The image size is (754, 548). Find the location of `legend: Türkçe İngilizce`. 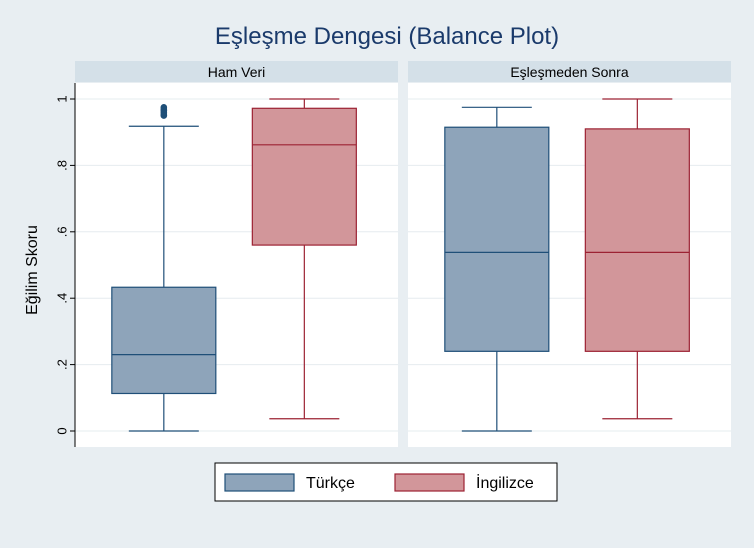

legend: Türkçe İngilizce is located at coordinates (386, 482).